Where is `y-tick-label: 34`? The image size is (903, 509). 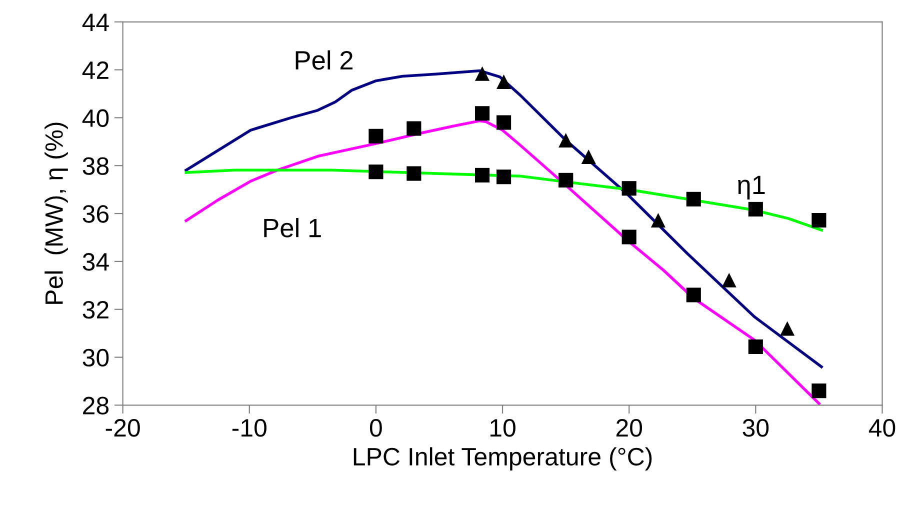 y-tick-label: 34 is located at coordinates (95, 262).